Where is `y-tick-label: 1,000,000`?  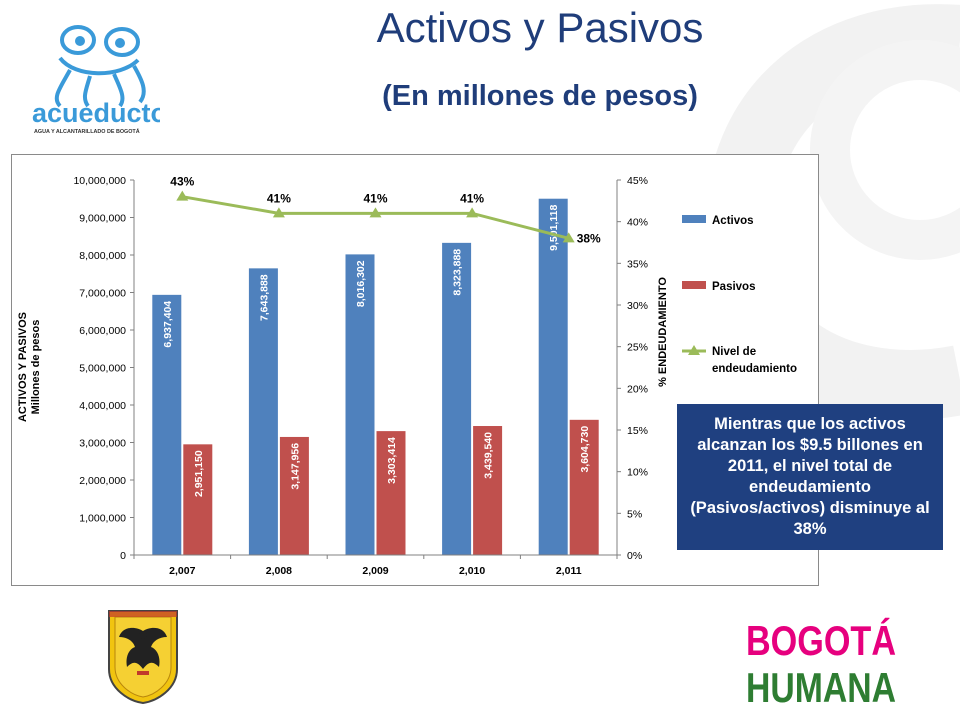 y-tick-label: 1,000,000 is located at coordinates (102, 519).